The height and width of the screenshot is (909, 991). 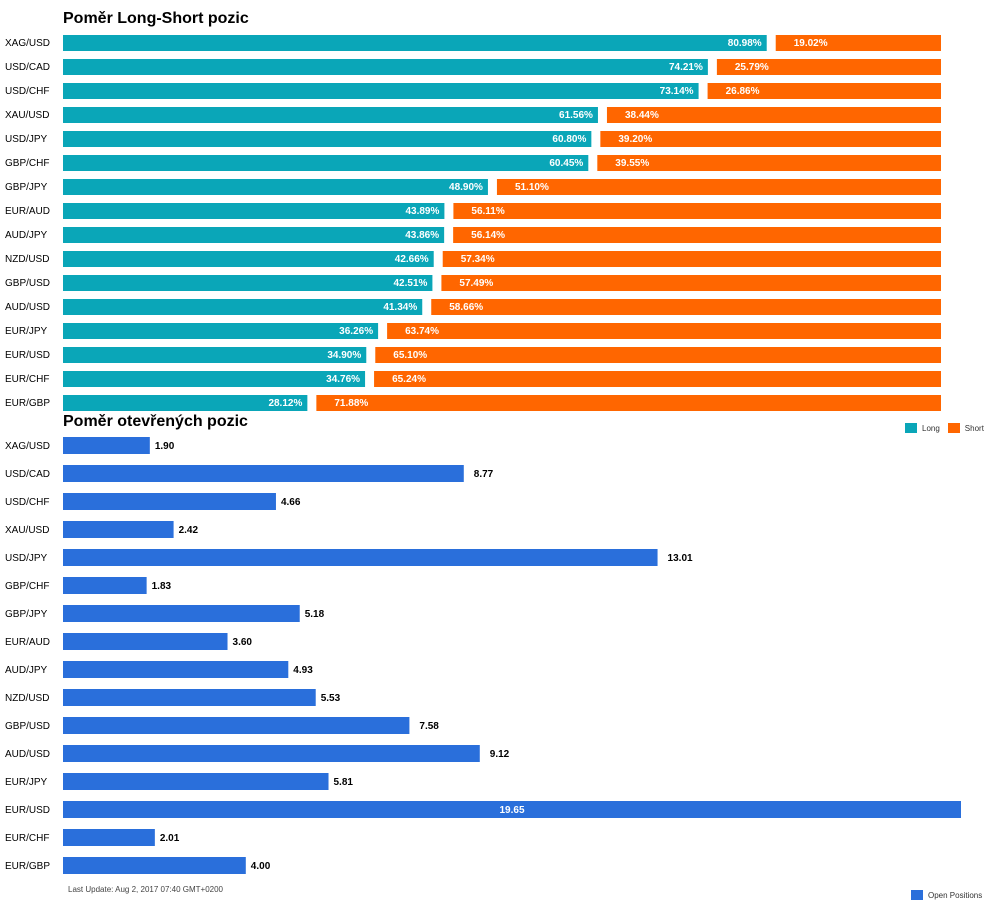 I want to click on bar-long-eur-gbp, so click(x=185, y=403).